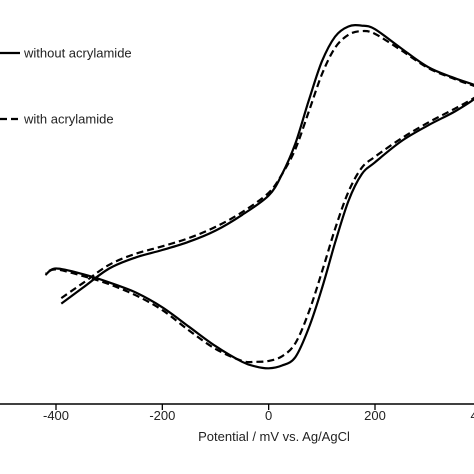  I want to click on x-tick-label: -200, so click(162, 415).